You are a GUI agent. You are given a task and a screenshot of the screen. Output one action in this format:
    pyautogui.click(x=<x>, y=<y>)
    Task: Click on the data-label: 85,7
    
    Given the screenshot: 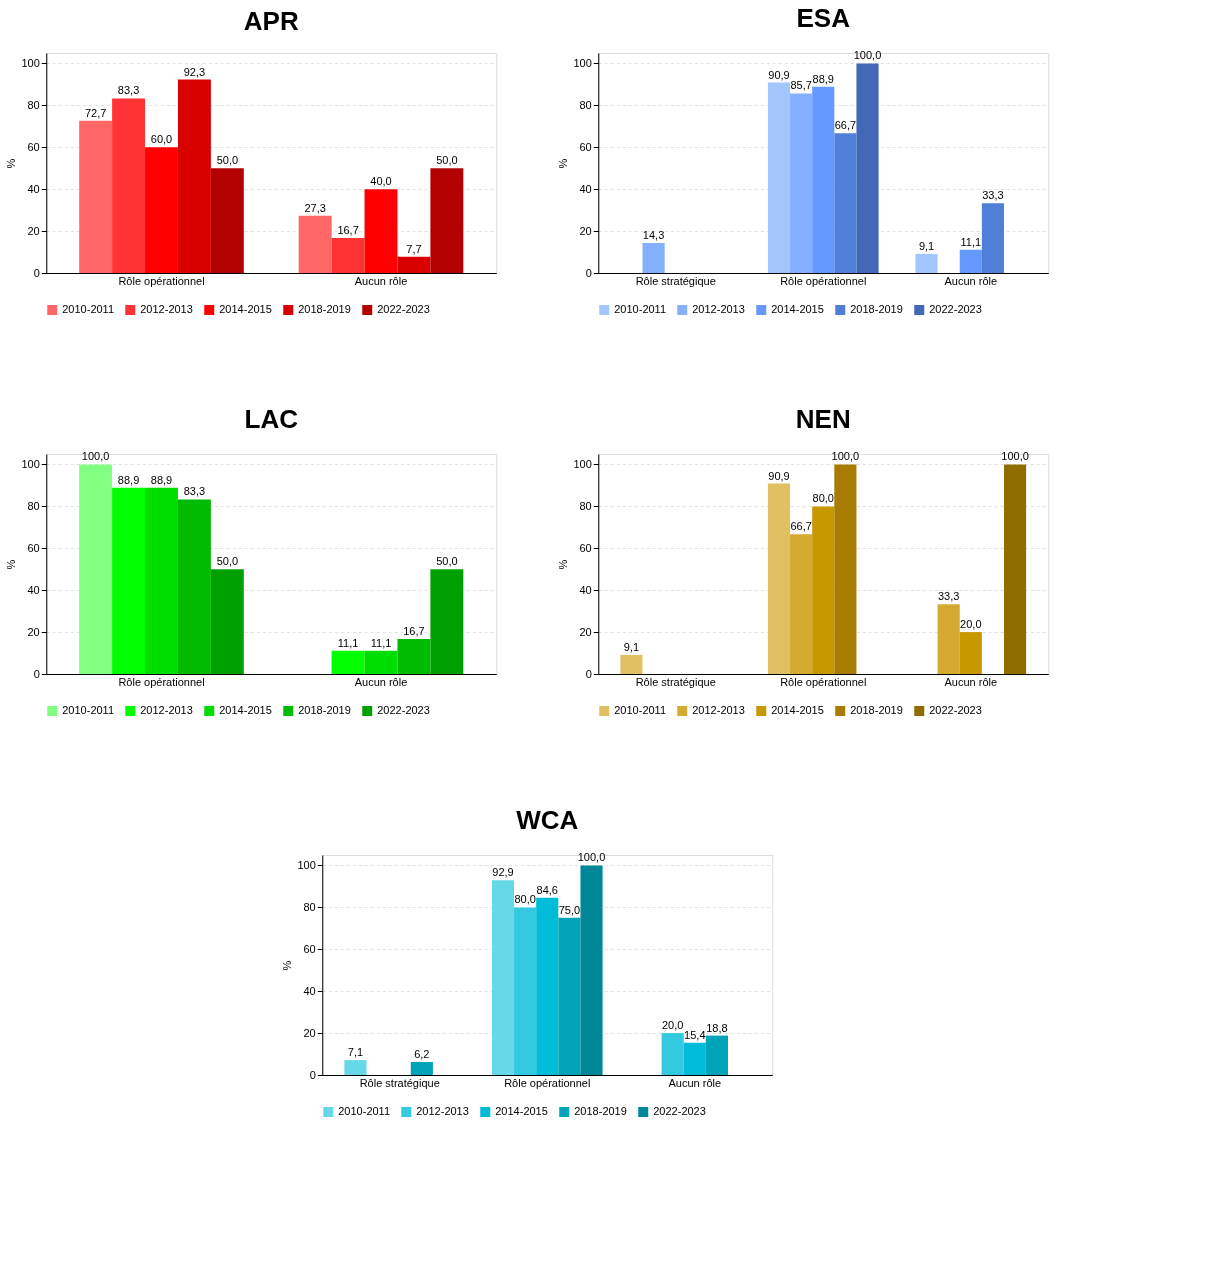 What is the action you would take?
    pyautogui.click(x=801, y=85)
    